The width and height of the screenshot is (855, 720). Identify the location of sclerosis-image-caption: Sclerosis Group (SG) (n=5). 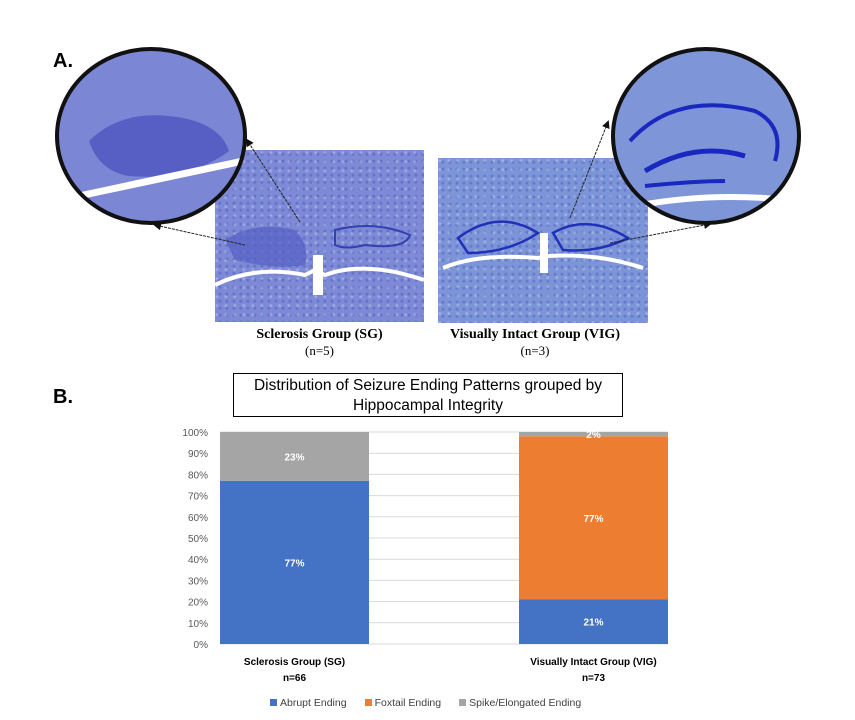
(319, 343).